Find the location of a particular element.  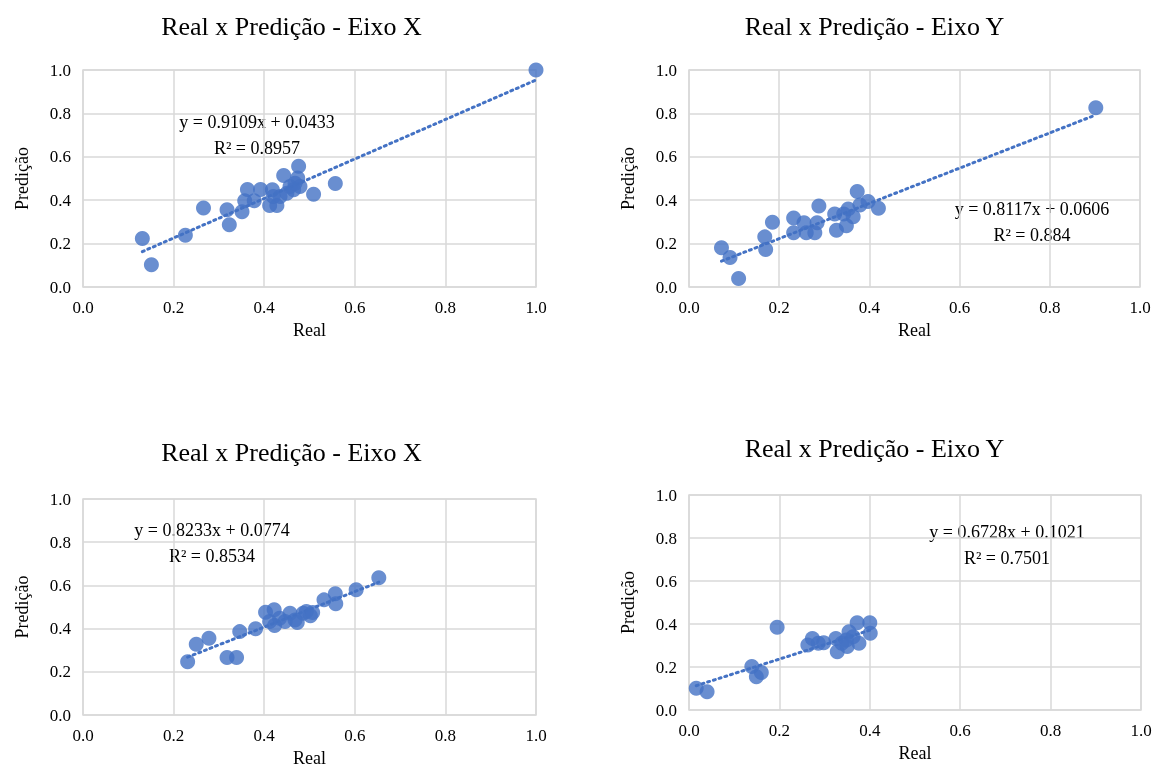

annotation: R² = 0.7501 is located at coordinates (1007, 558).